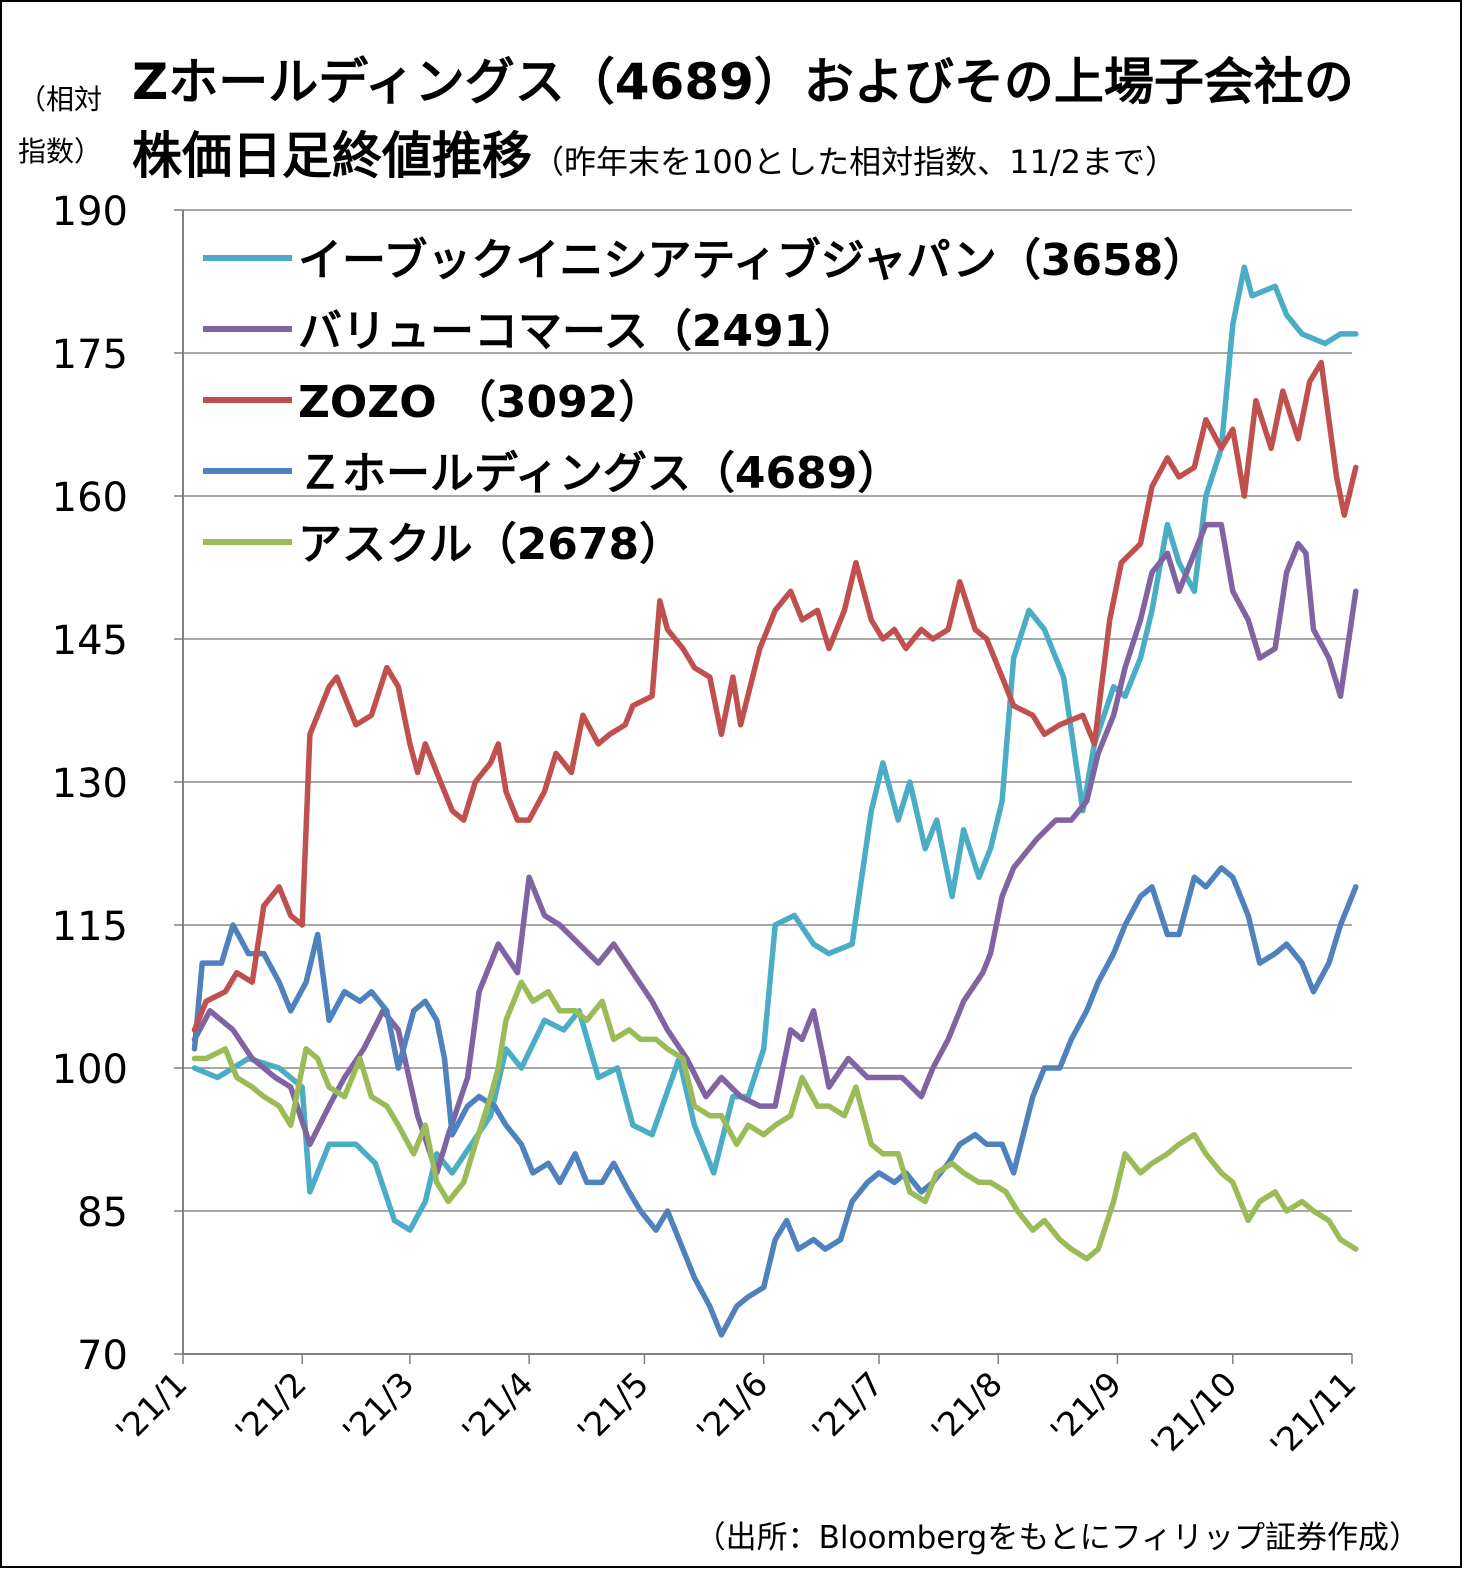 The height and width of the screenshot is (1572, 1466). What do you see at coordinates (90, 498) in the screenshot?
I see `y-tick-label: 160` at bounding box center [90, 498].